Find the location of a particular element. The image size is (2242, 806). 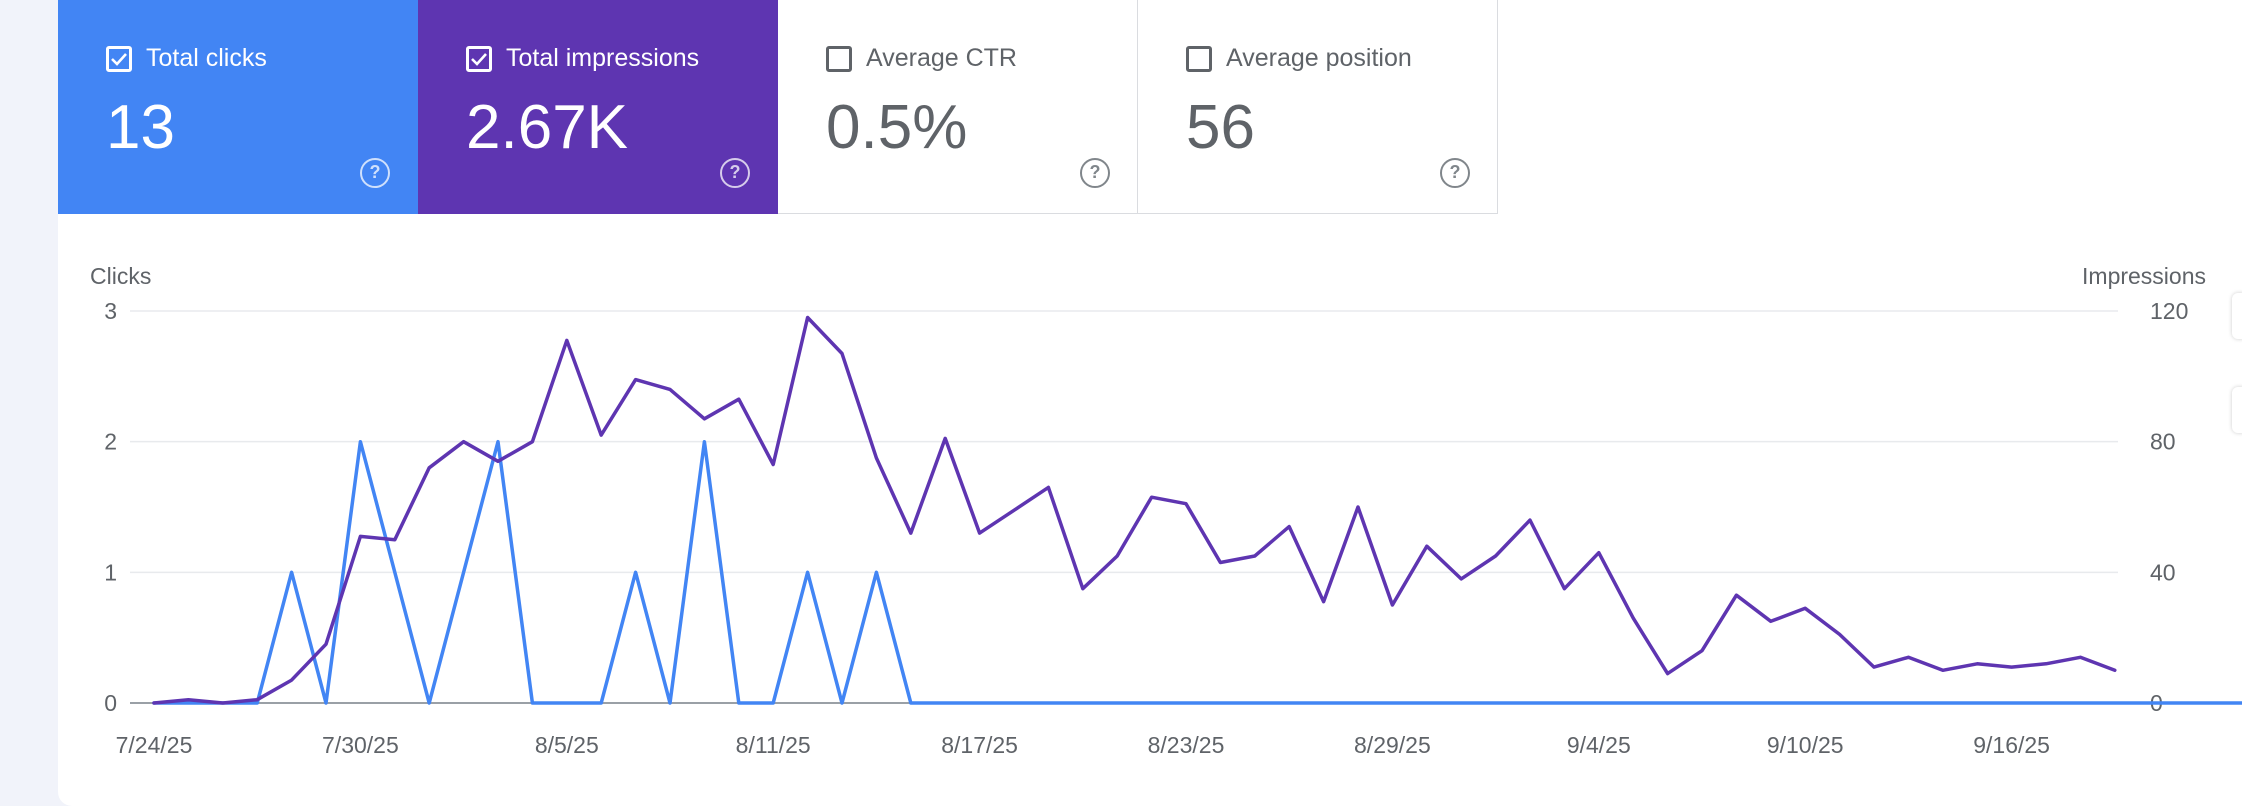

metric-label: Total clicks is located at coordinates (206, 58).